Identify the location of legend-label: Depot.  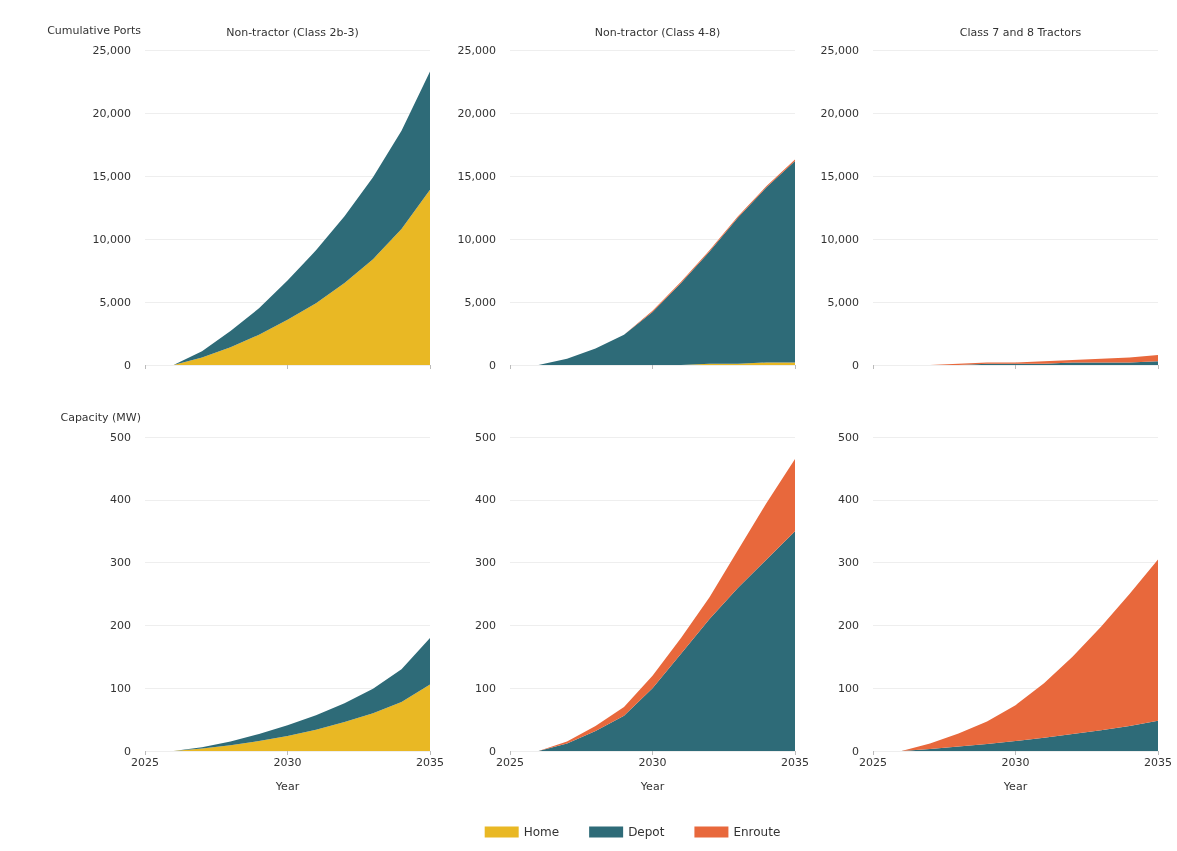
(646, 832).